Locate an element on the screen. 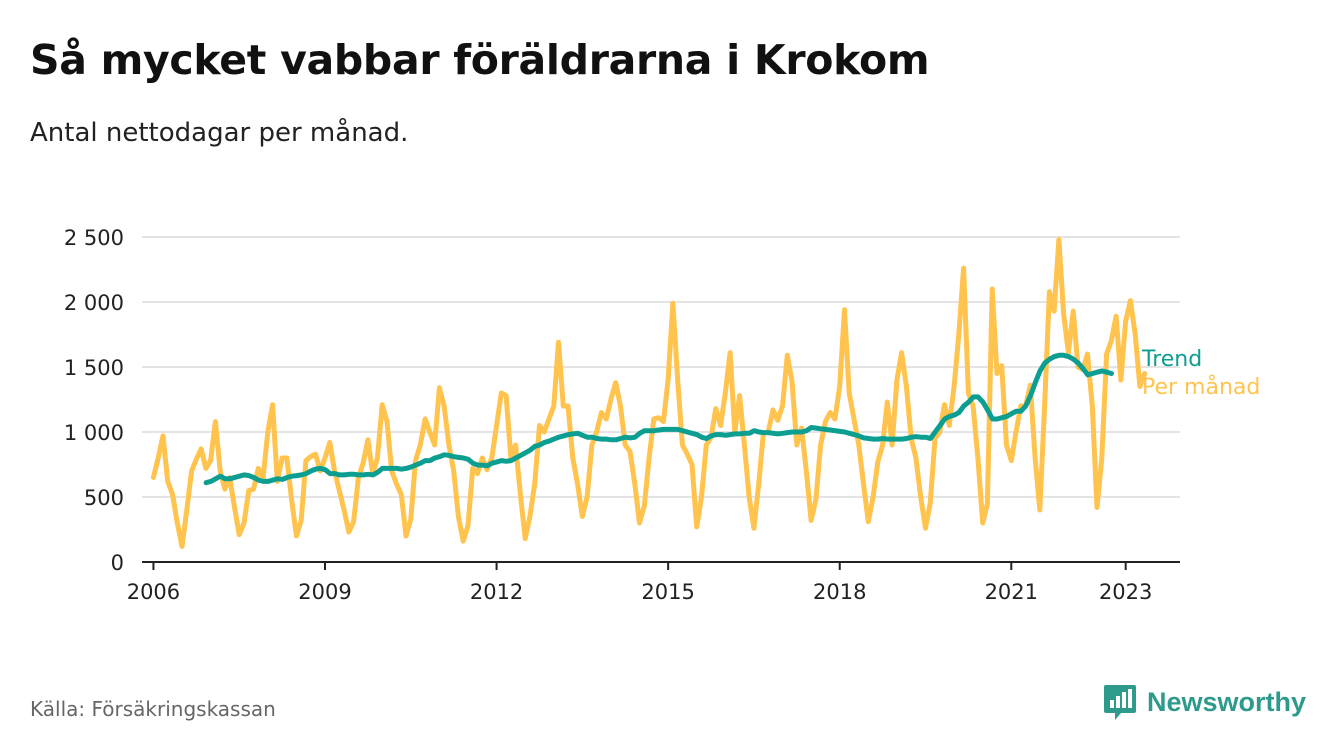 This screenshot has height=753, width=1340. newsworthy-logo-icon is located at coordinates (1120, 702).